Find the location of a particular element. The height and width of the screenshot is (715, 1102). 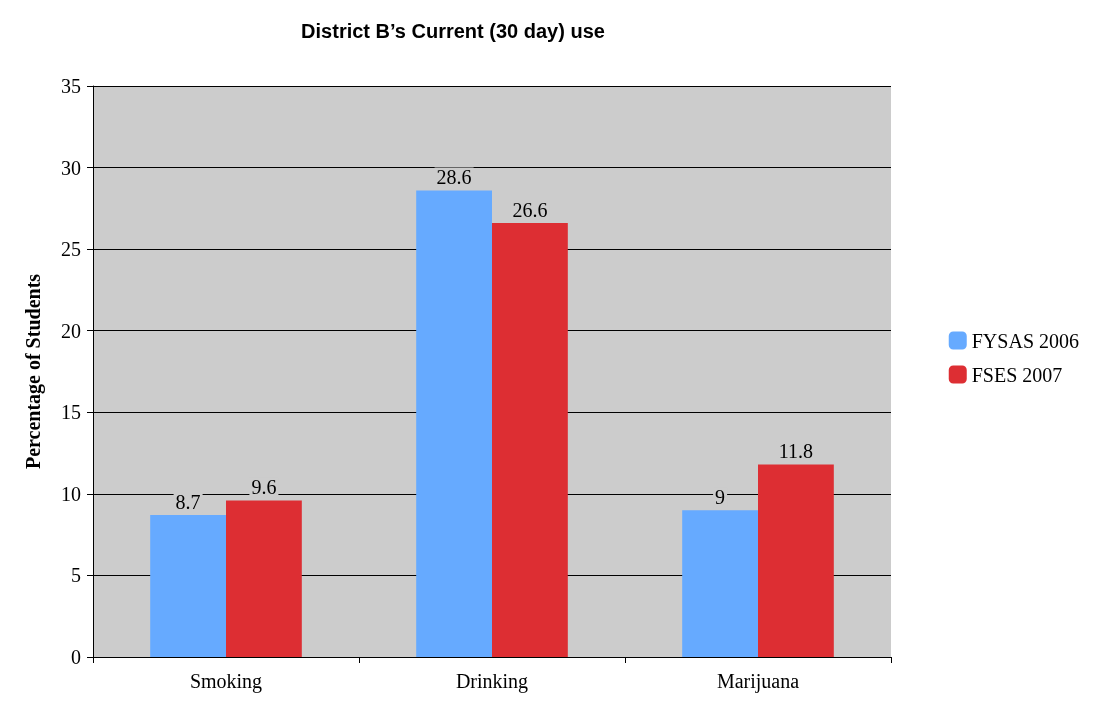

y-axis-title: Percentage of Students is located at coordinates (33, 371).